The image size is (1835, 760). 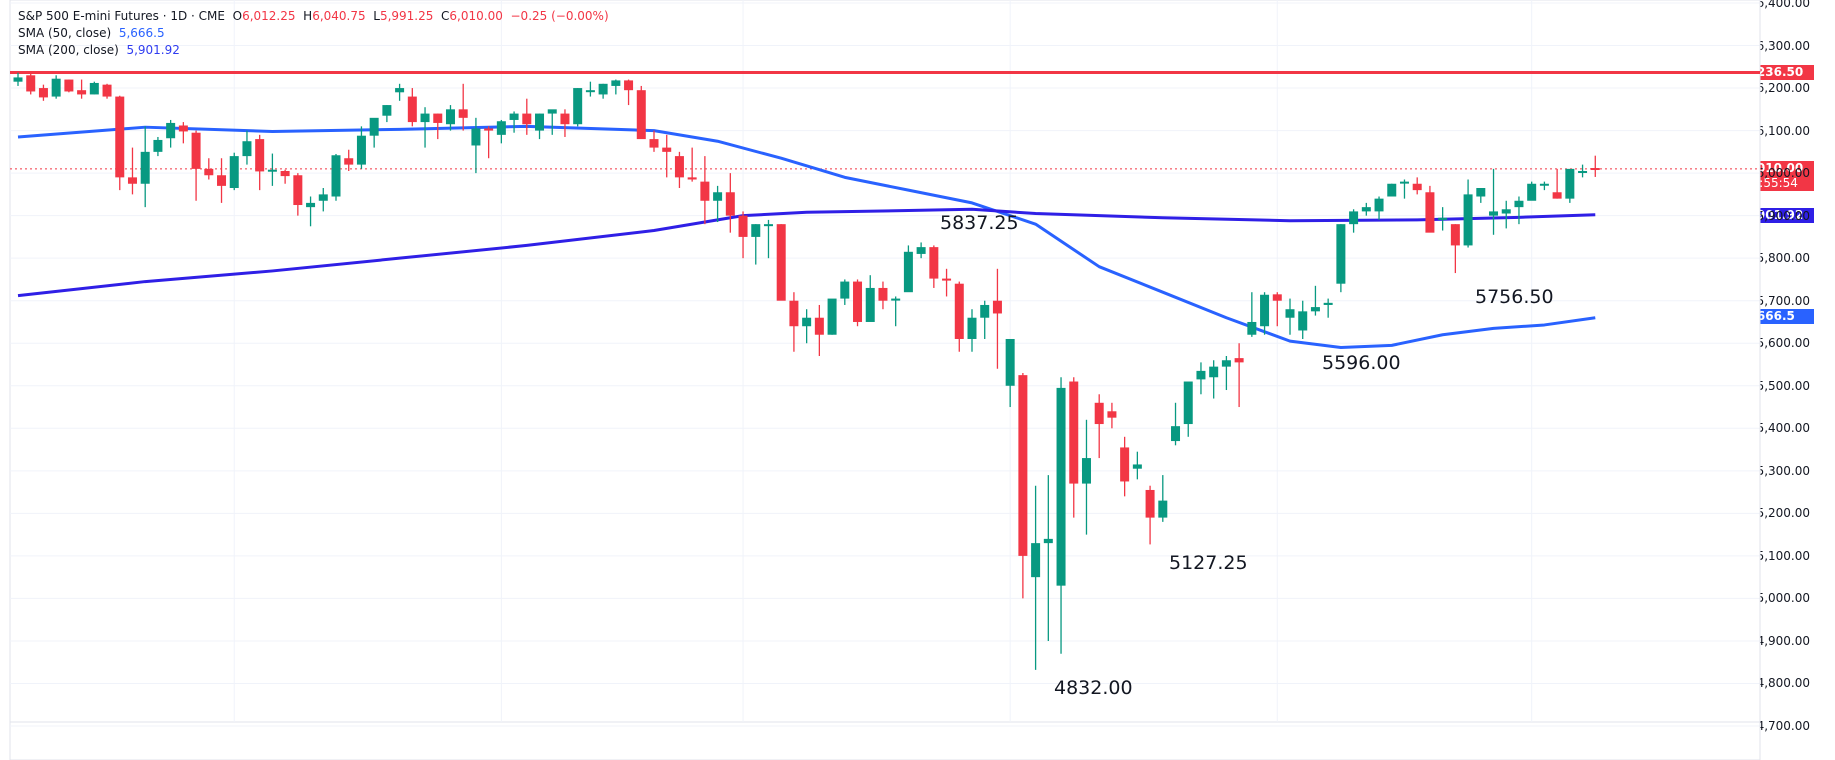 What do you see at coordinates (1797, 380) in the screenshot?
I see `price-axis` at bounding box center [1797, 380].